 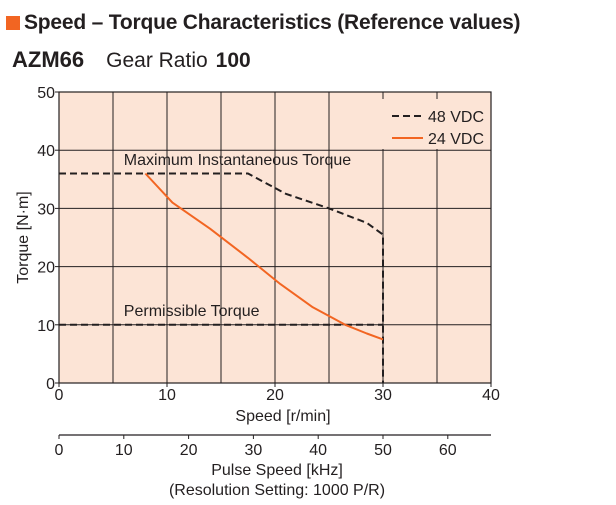 I want to click on x-tick-label: 20, so click(x=275, y=395).